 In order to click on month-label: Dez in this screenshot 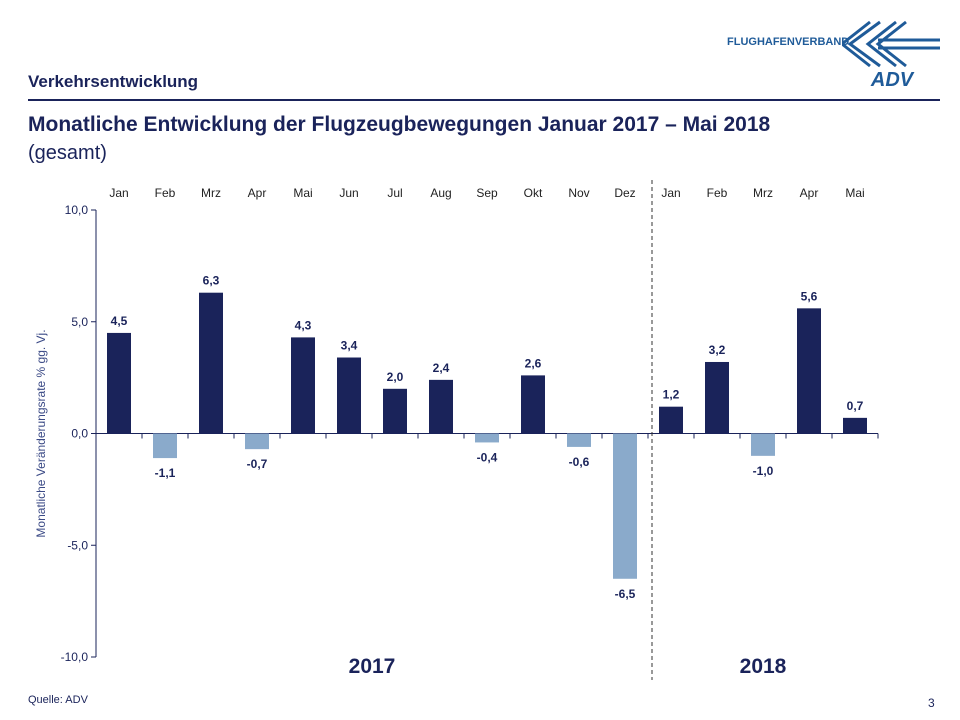, I will do `click(624, 193)`.